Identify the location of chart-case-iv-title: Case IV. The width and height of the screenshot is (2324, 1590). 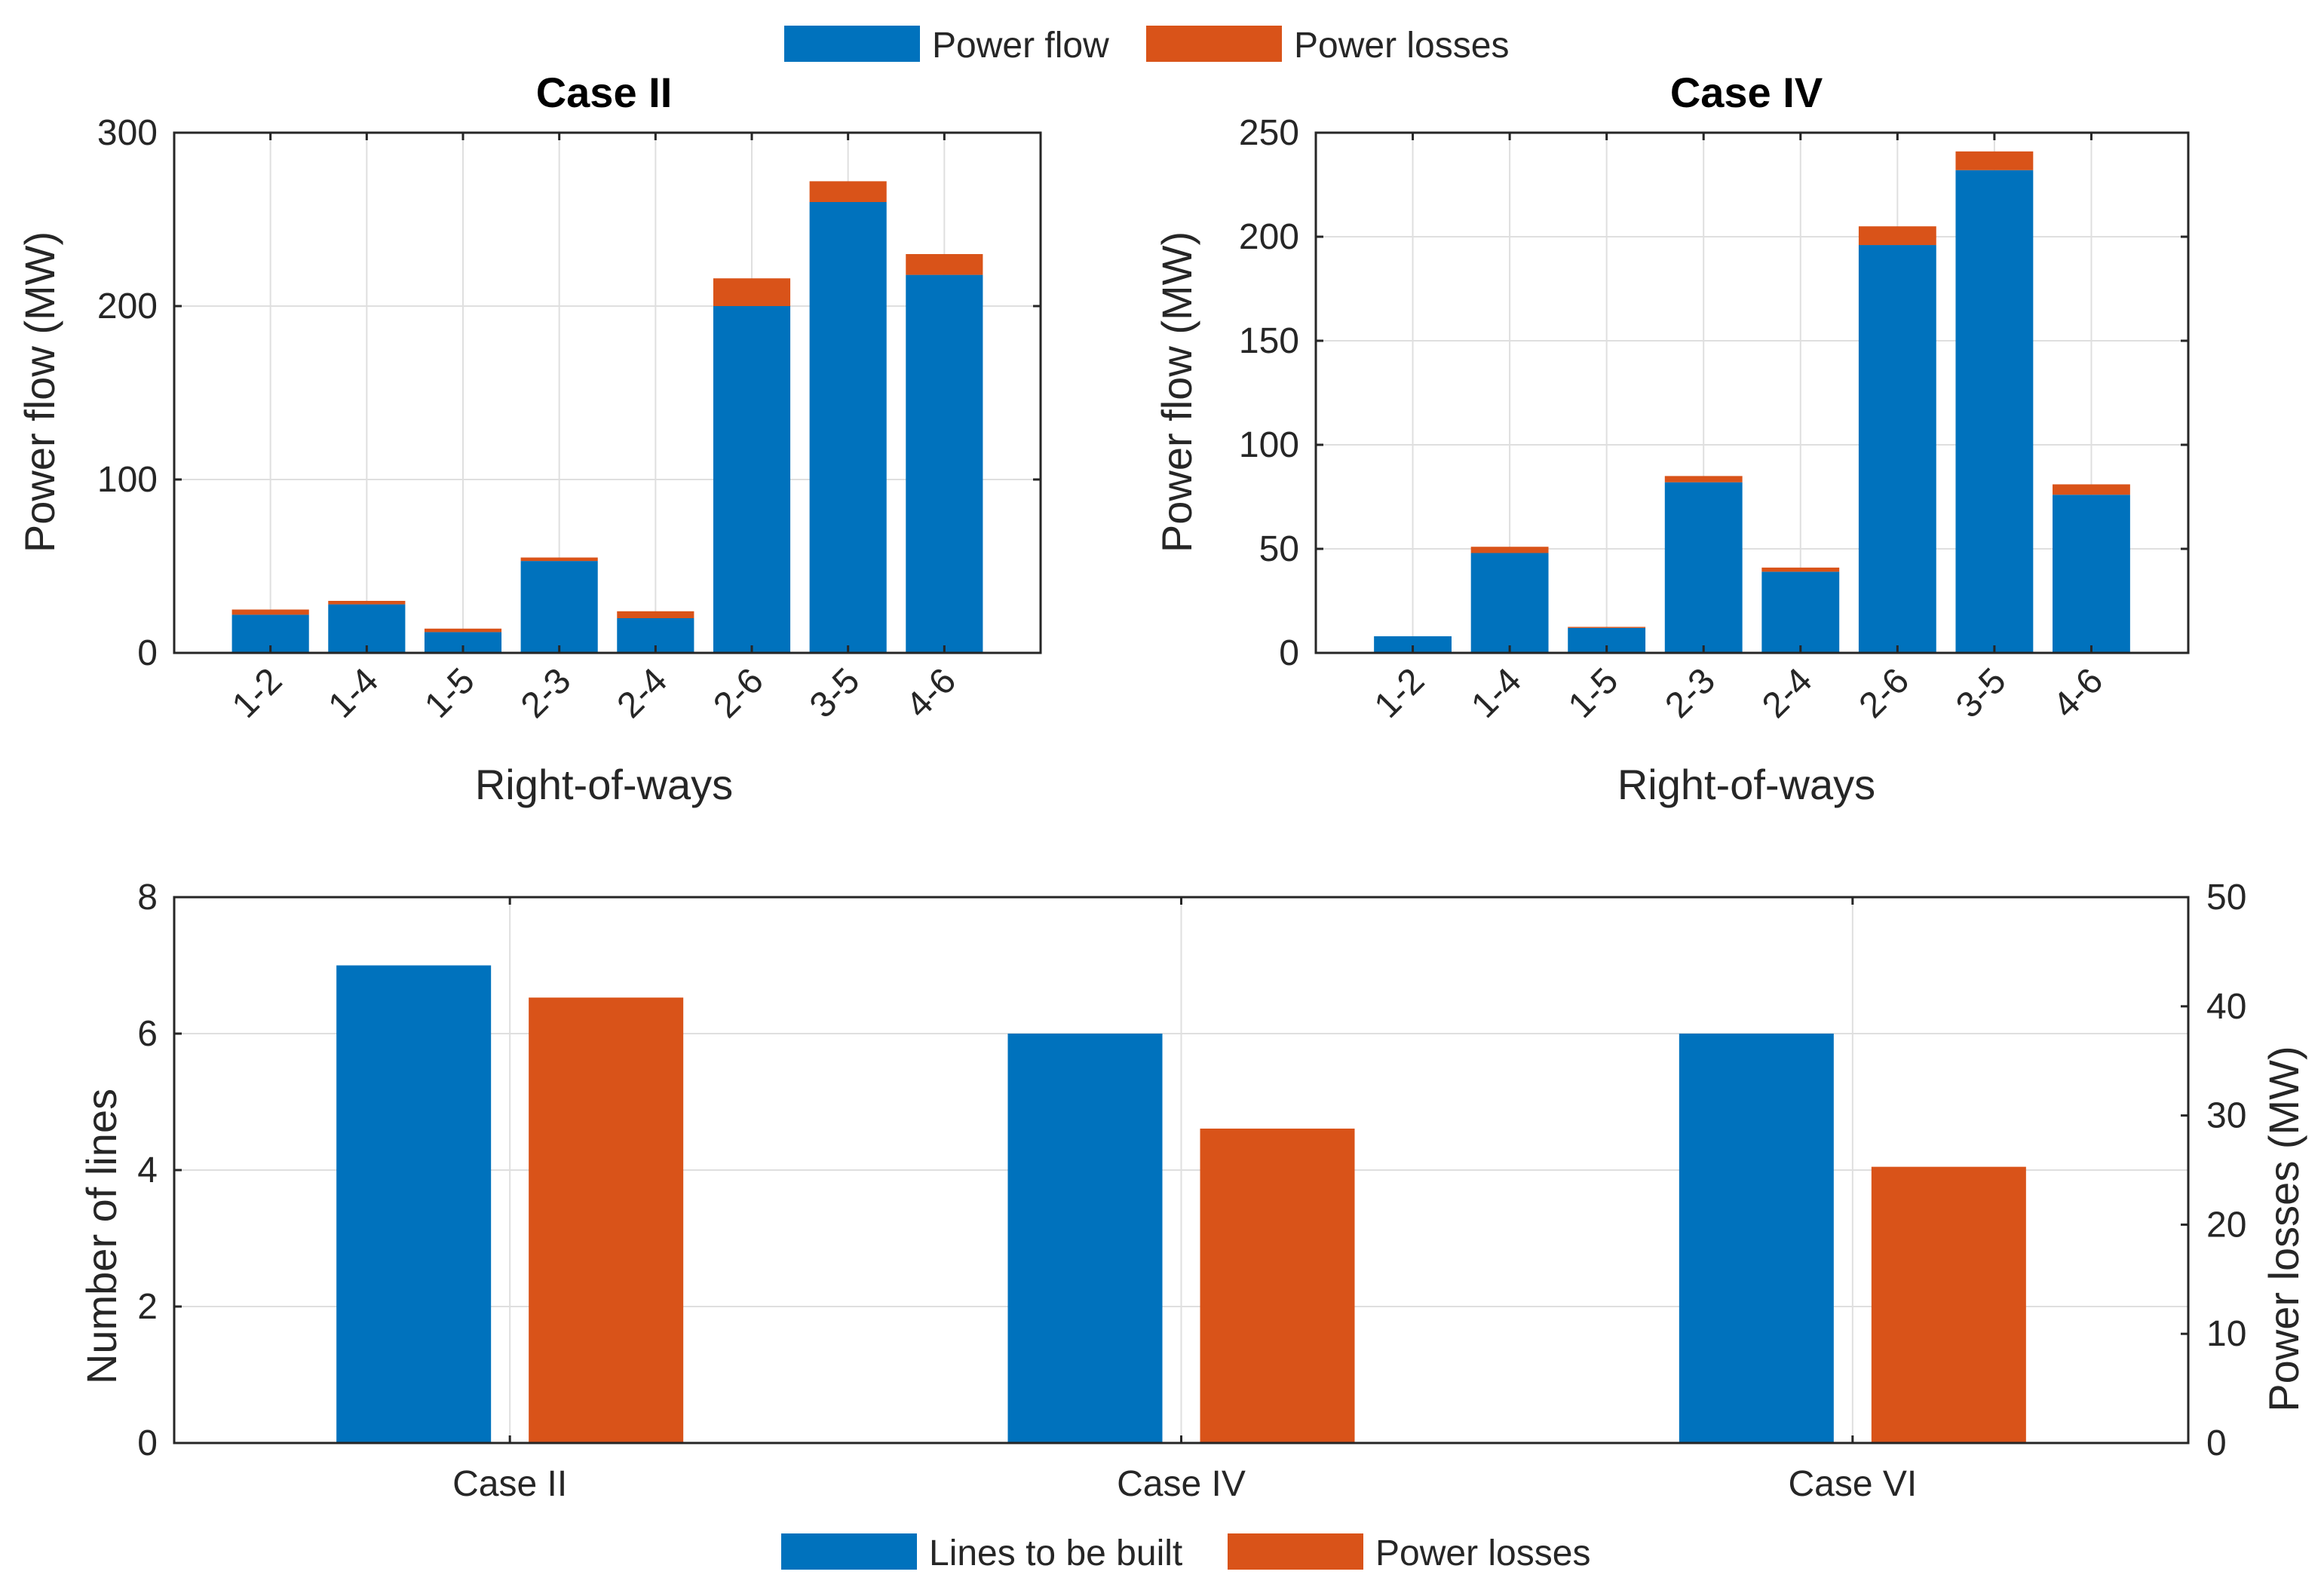
(1746, 93).